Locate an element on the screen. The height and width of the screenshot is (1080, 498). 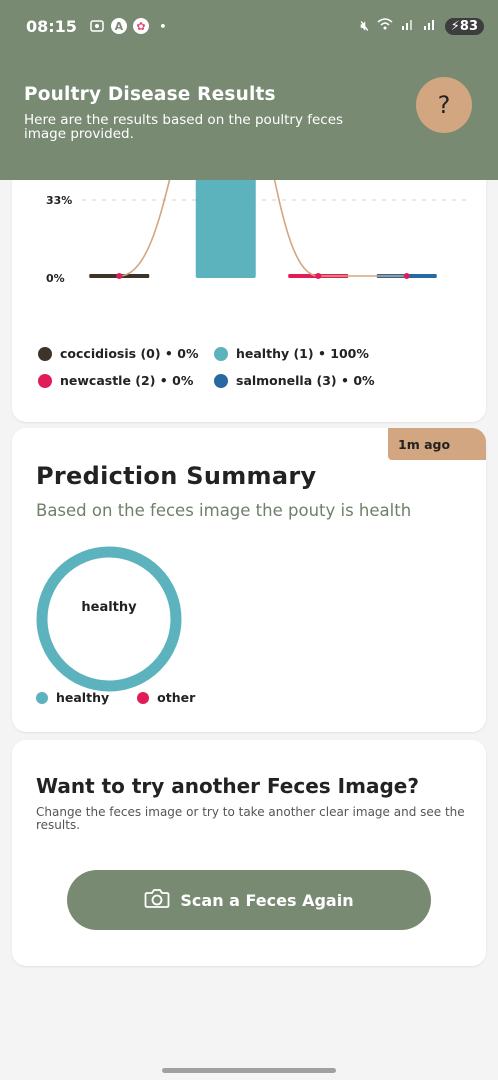
donut-legend: healthy other is located at coordinates (115, 697).